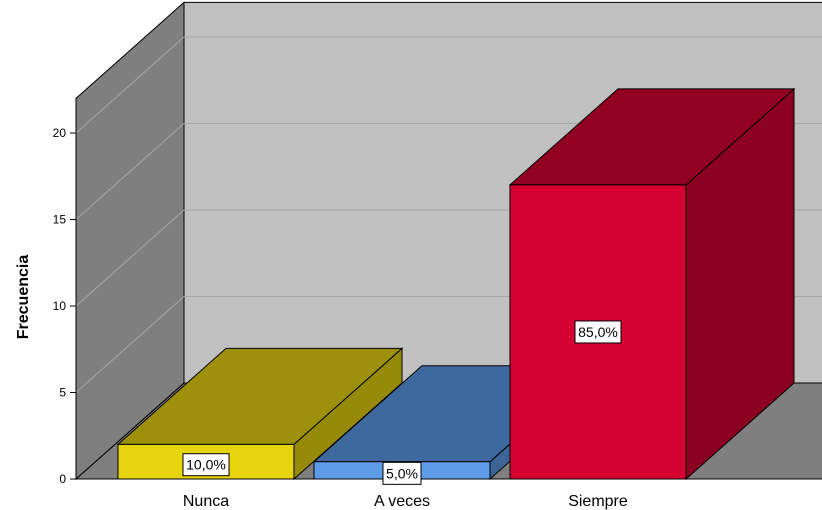 The image size is (822, 510). Describe the element at coordinates (60, 306) in the screenshot. I see `y-tick-label: 10` at that location.